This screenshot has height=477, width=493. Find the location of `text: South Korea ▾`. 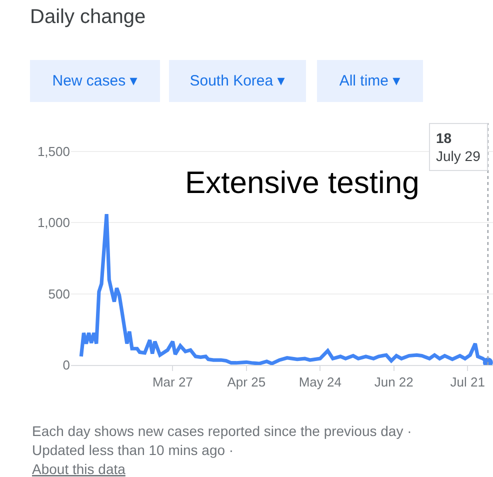

text: South Korea ▾ is located at coordinates (238, 81).